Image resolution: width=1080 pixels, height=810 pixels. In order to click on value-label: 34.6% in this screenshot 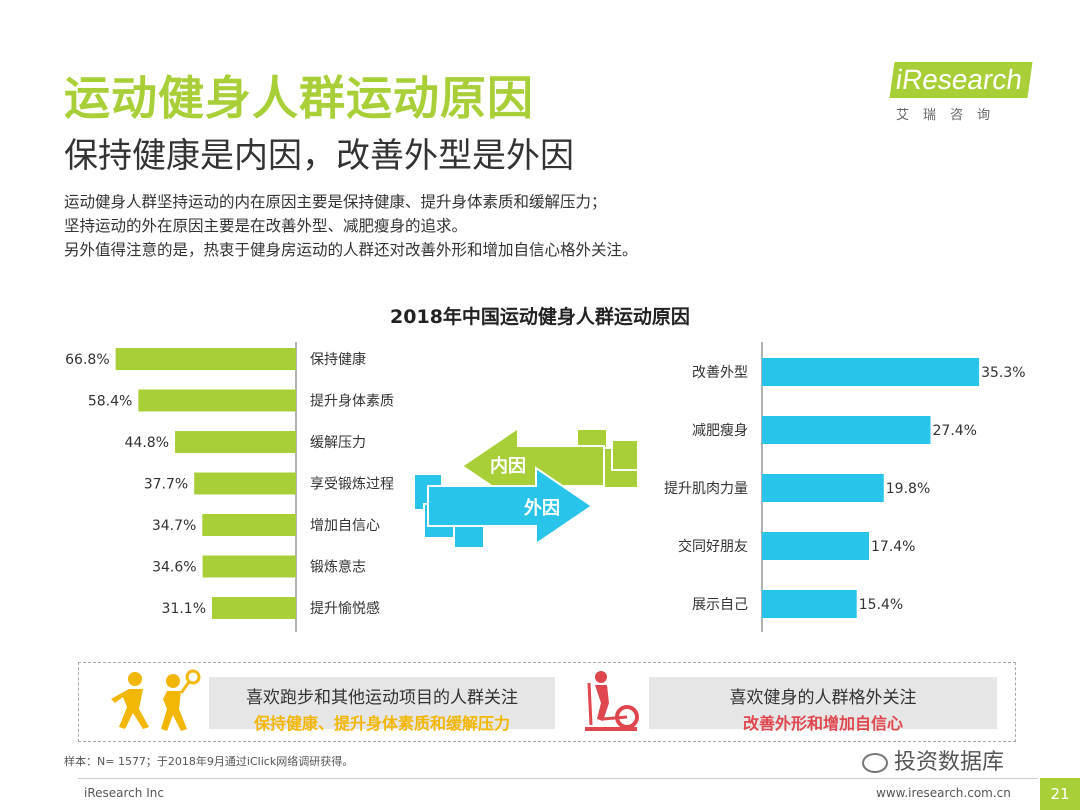, I will do `click(174, 568)`.